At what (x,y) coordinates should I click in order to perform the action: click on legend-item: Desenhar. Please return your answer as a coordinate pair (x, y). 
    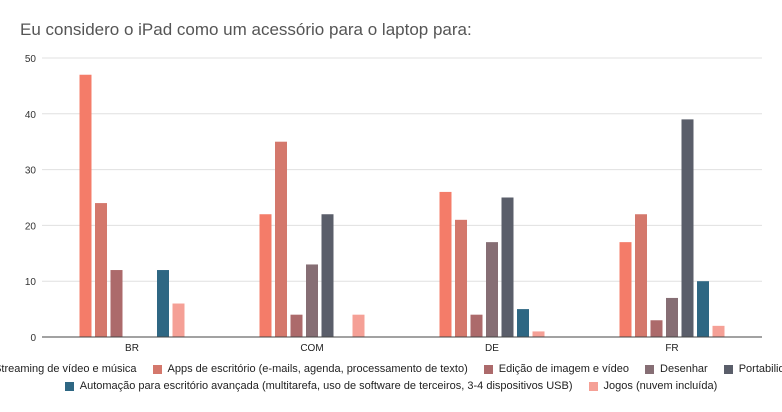
    Looking at the image, I should click on (676, 369).